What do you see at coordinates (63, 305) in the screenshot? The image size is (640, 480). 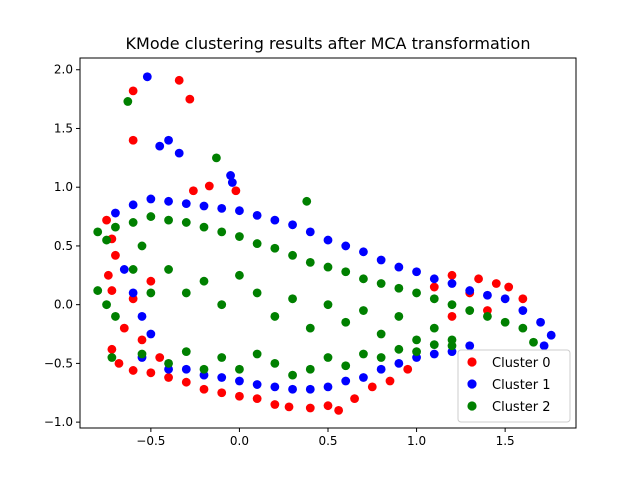 I see `y-tick-label: 0.0` at bounding box center [63, 305].